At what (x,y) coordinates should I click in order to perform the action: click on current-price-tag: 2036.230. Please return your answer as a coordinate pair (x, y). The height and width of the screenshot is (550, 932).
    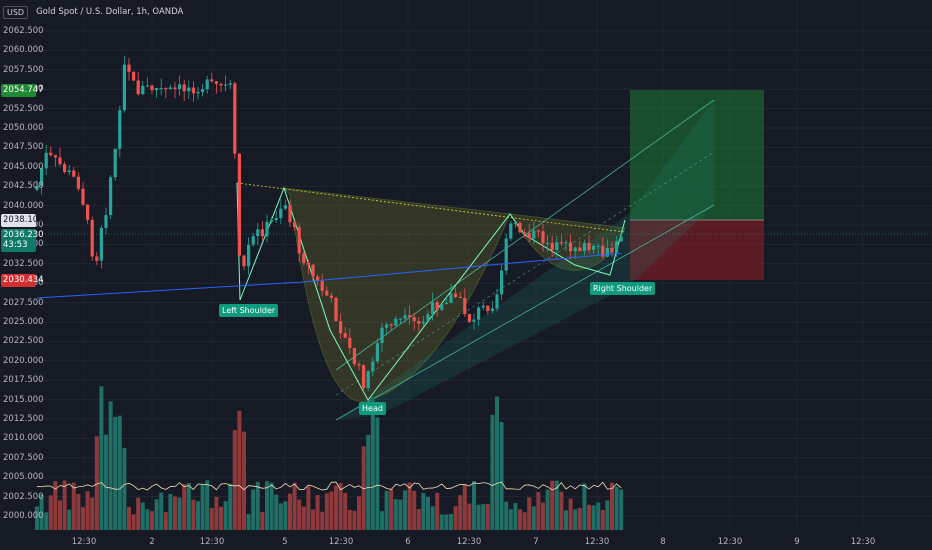
    Looking at the image, I should click on (22, 235).